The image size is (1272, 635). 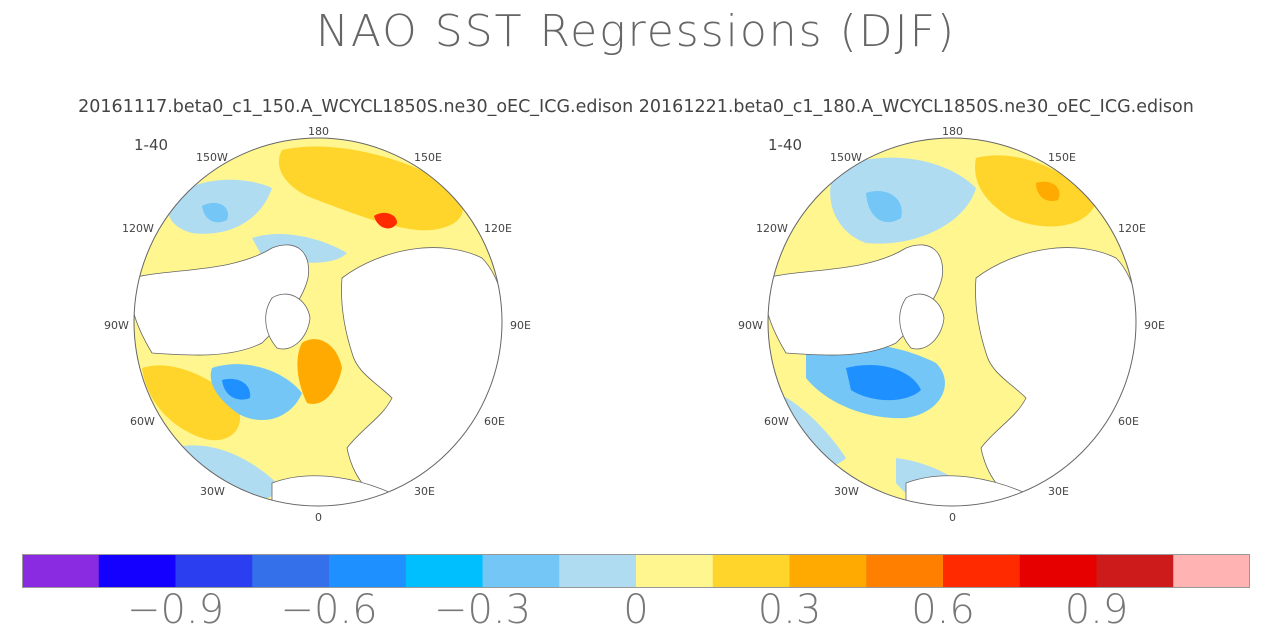 I want to click on colorbar-tick-label: 0.6, so click(x=943, y=610).